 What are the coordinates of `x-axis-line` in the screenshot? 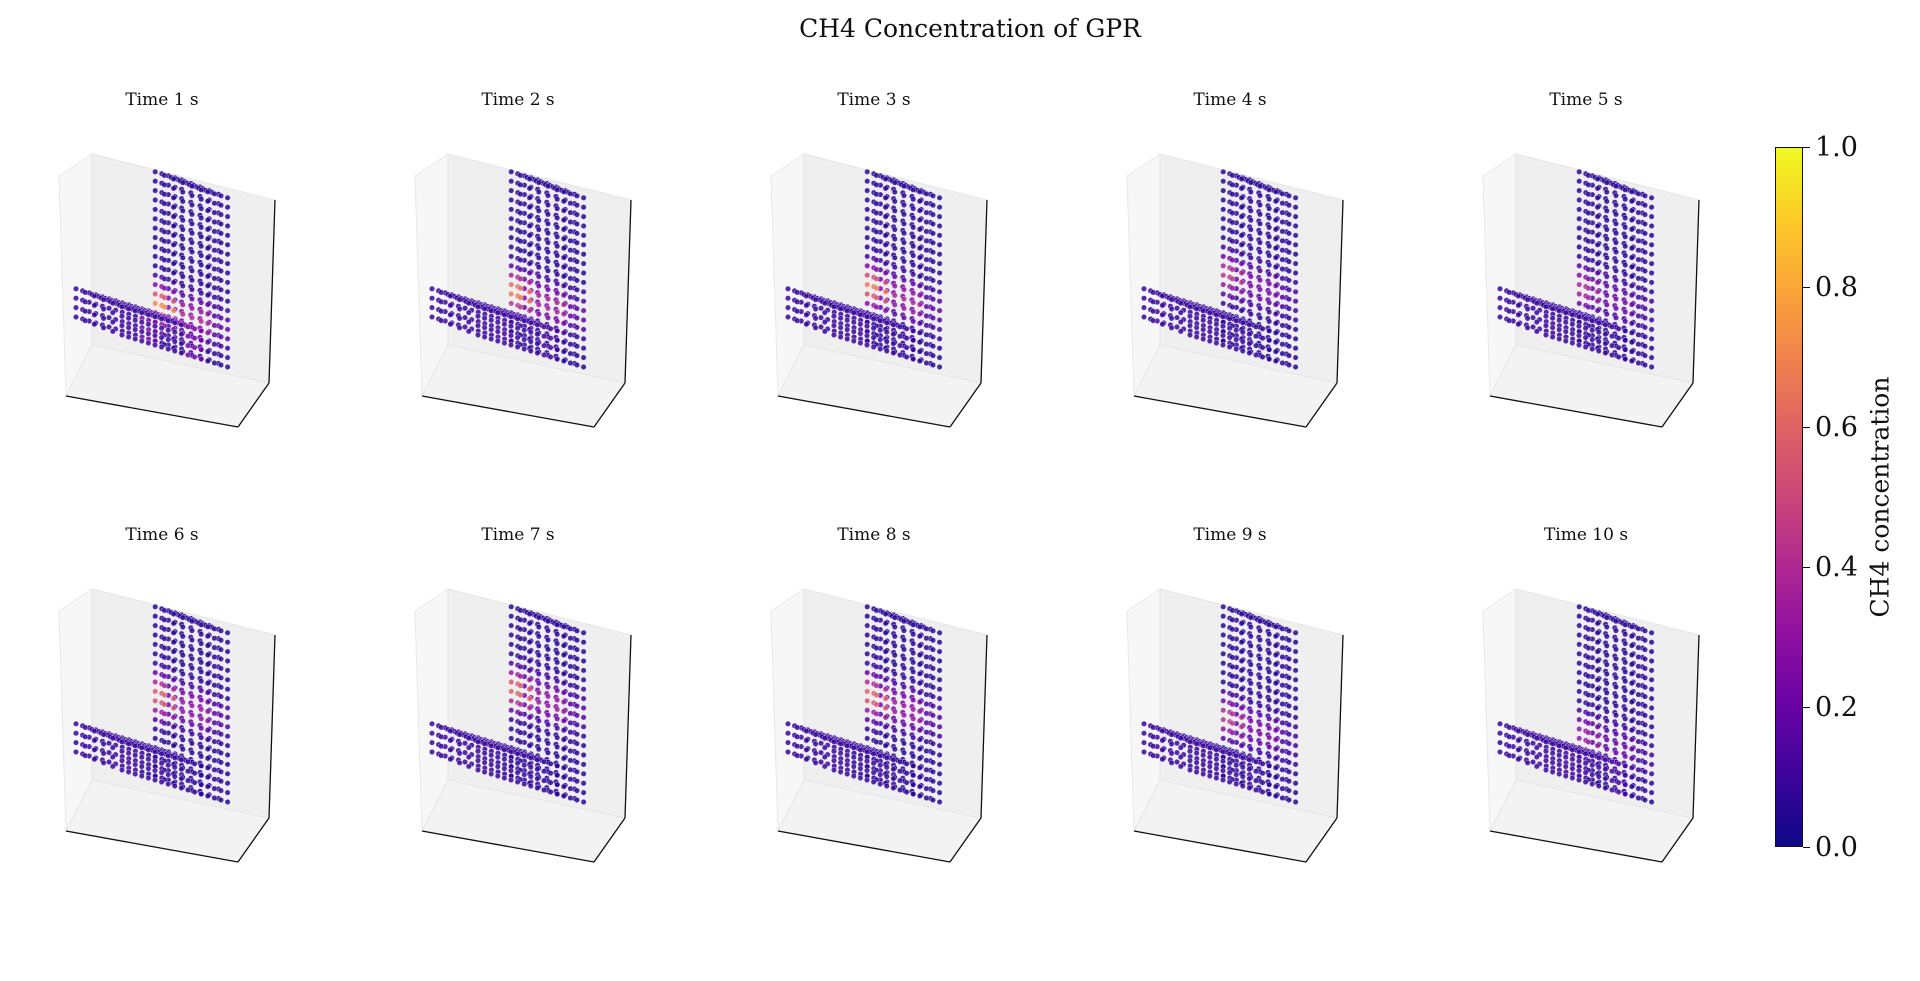 It's located at (508, 411).